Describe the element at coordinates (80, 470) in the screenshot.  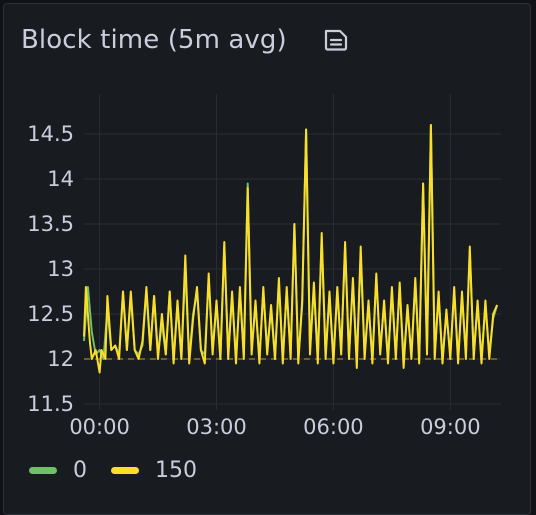
I see `legend-label: 0` at that location.